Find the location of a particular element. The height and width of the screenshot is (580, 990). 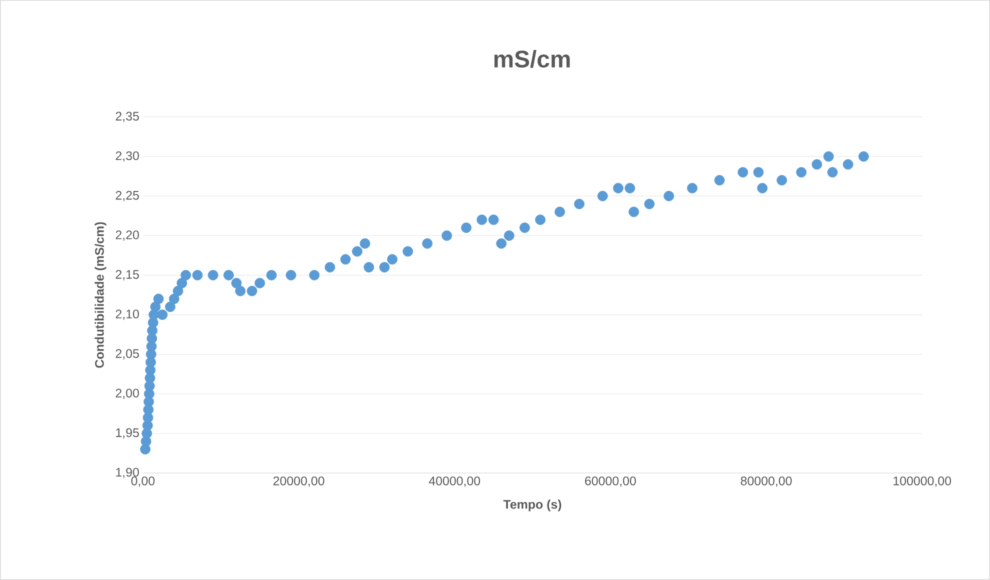

y-tick-label: 2,05 is located at coordinates (127, 354).